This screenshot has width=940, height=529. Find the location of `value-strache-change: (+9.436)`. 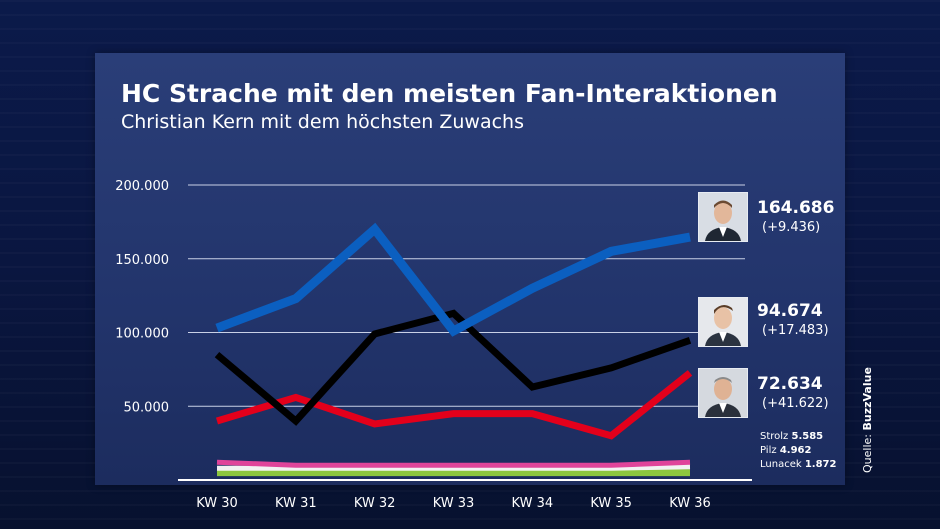

value-strache-change: (+9.436) is located at coordinates (791, 227).